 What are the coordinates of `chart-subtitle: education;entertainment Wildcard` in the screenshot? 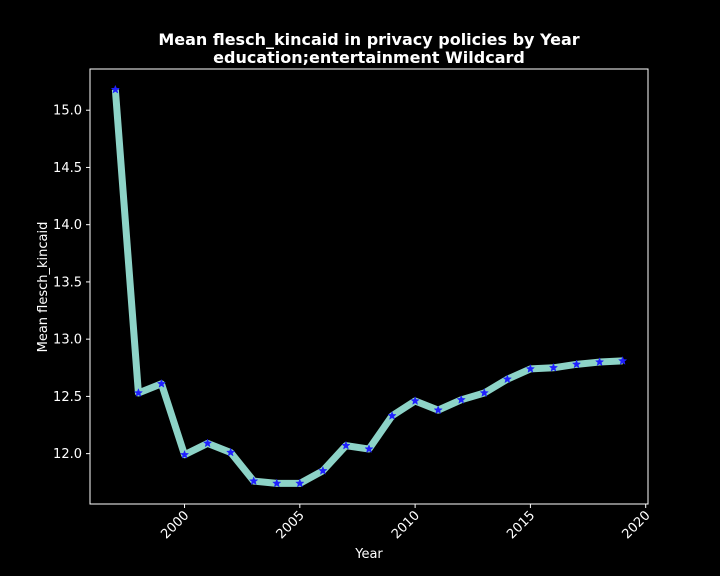 It's located at (369, 57).